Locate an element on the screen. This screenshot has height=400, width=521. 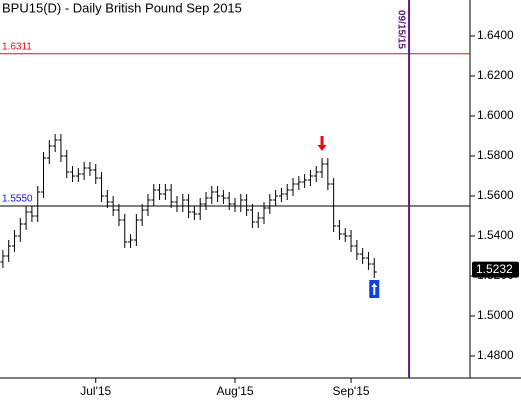
x-tick-label: Jul'15 is located at coordinates (95, 391).